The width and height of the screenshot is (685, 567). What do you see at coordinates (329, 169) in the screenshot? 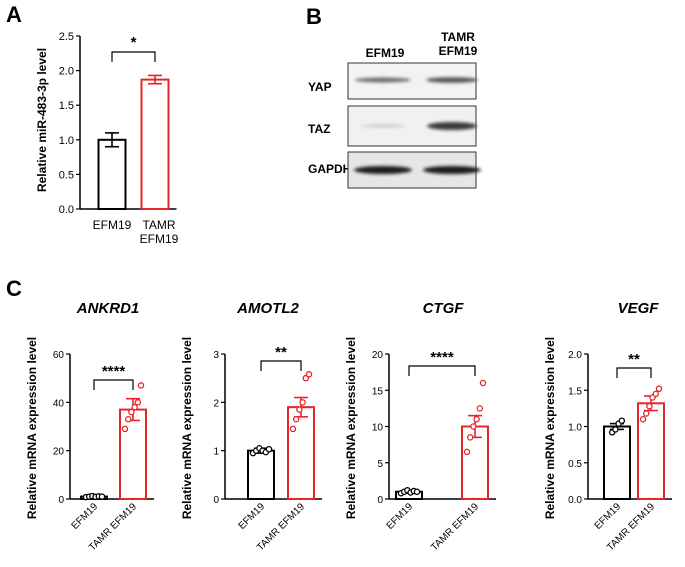
I see `wb-row-gapdh: GAPDH` at bounding box center [329, 169].